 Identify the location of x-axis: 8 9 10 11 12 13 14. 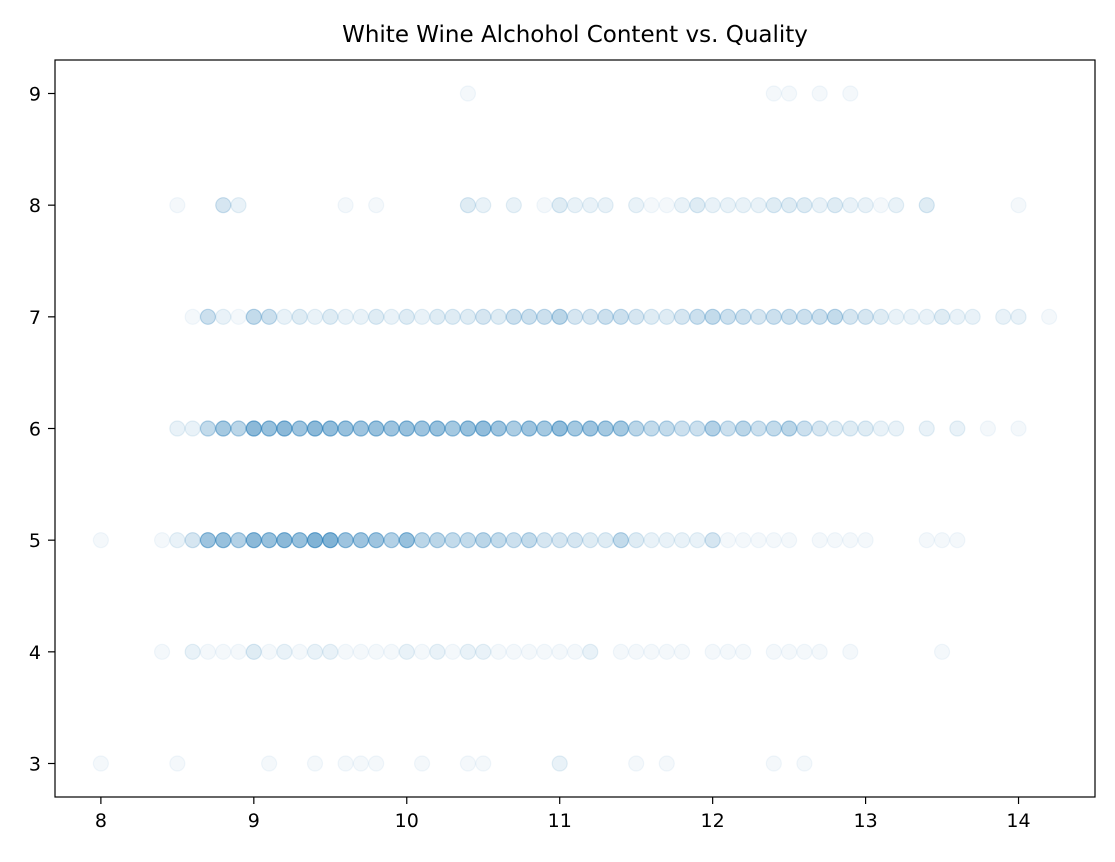
(563, 814).